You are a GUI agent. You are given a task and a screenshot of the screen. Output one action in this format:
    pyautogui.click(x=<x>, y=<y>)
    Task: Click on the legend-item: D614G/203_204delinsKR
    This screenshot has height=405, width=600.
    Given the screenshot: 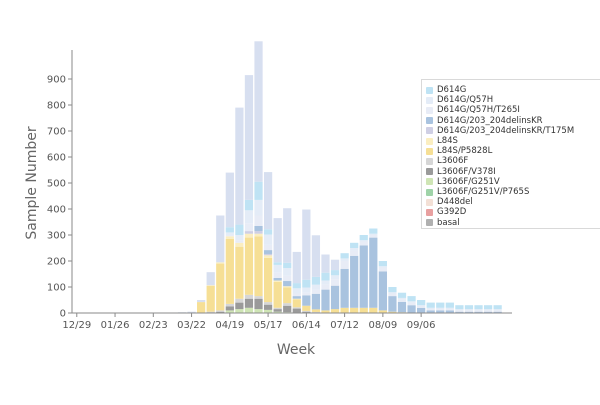 What is the action you would take?
    pyautogui.click(x=484, y=121)
    